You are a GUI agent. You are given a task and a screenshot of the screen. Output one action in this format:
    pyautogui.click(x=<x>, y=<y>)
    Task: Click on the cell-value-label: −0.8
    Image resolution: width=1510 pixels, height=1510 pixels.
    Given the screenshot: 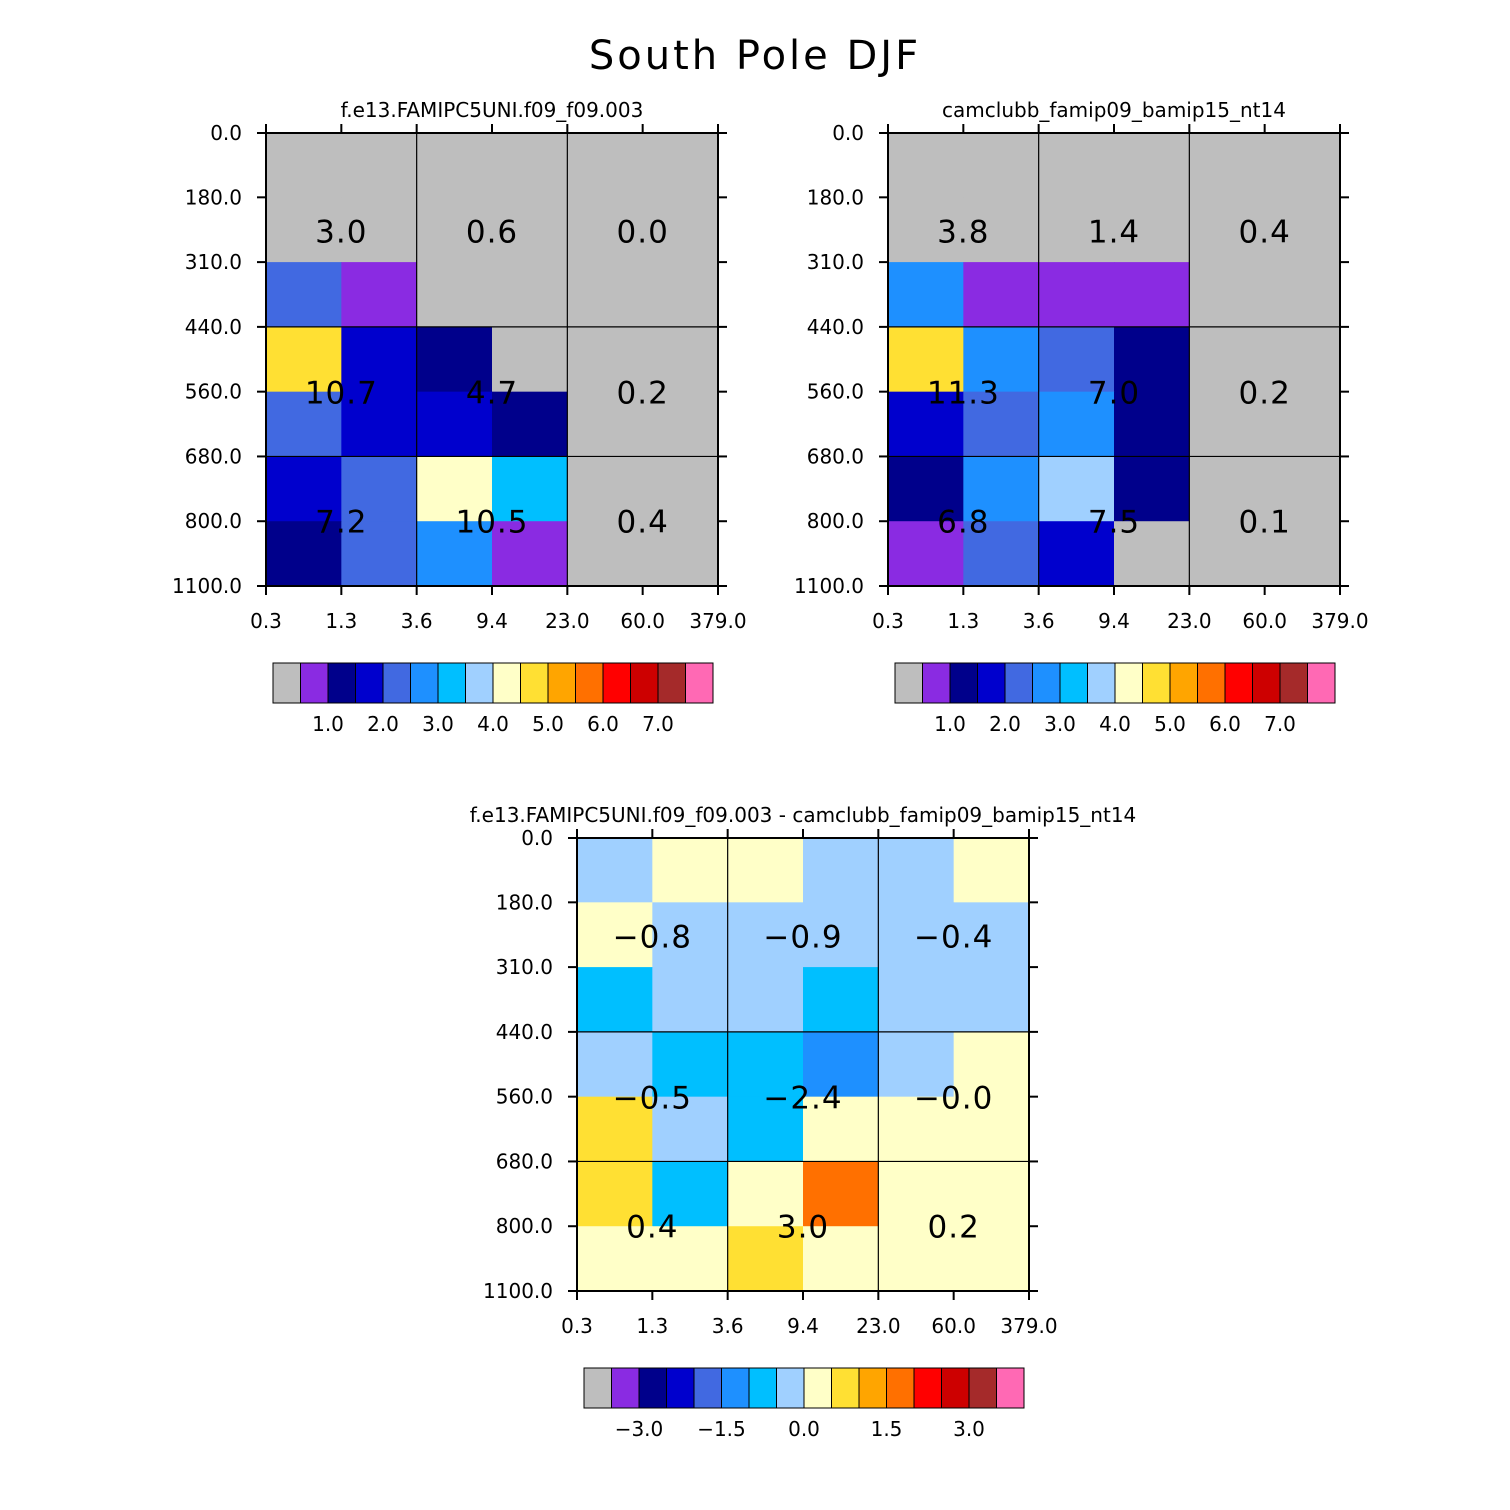 What is the action you would take?
    pyautogui.click(x=652, y=938)
    